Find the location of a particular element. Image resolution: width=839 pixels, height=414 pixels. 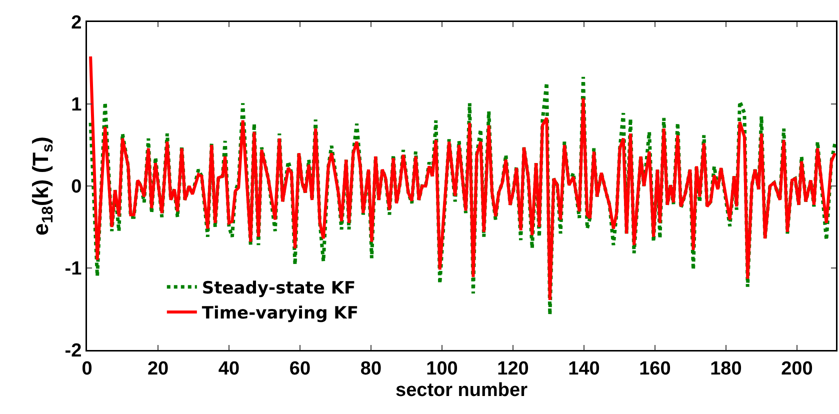

legend-label: Steady-state KF is located at coordinates (279, 288).